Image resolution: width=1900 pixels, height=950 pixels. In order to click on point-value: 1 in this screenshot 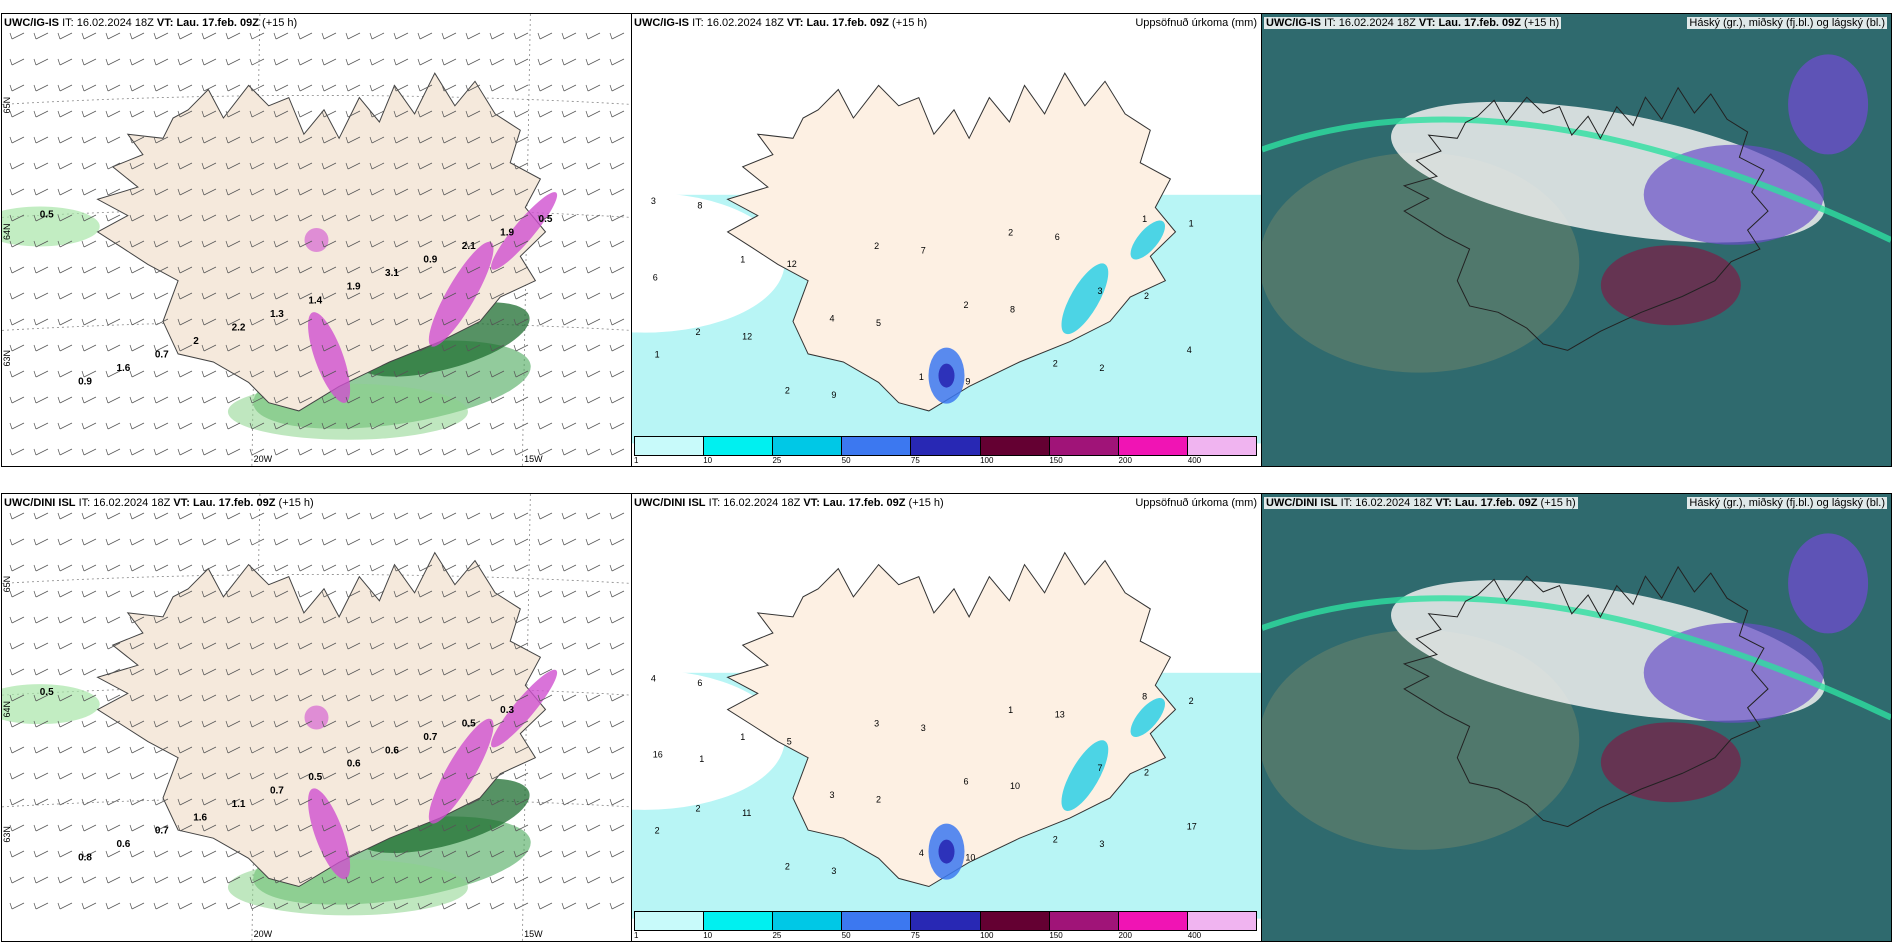, I will do `click(657, 355)`.